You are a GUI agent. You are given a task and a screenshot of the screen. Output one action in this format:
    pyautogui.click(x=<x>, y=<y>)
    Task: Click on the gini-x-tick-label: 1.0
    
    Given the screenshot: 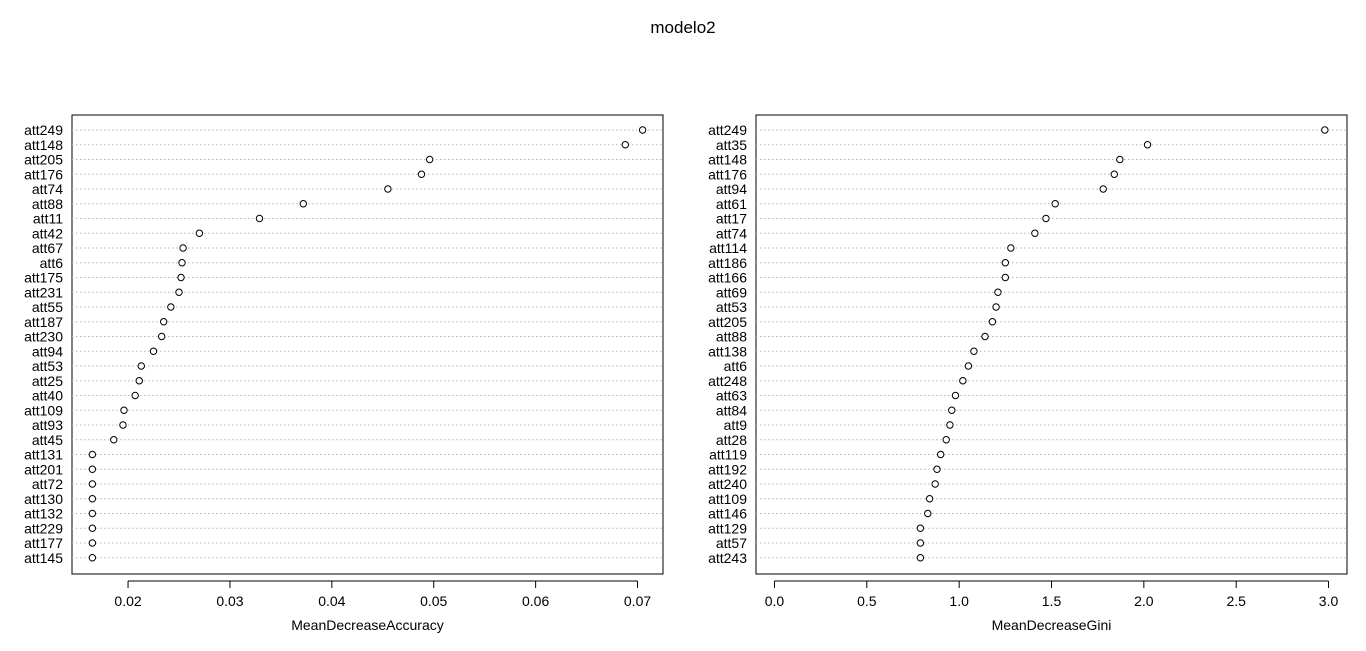 What is the action you would take?
    pyautogui.click(x=959, y=601)
    